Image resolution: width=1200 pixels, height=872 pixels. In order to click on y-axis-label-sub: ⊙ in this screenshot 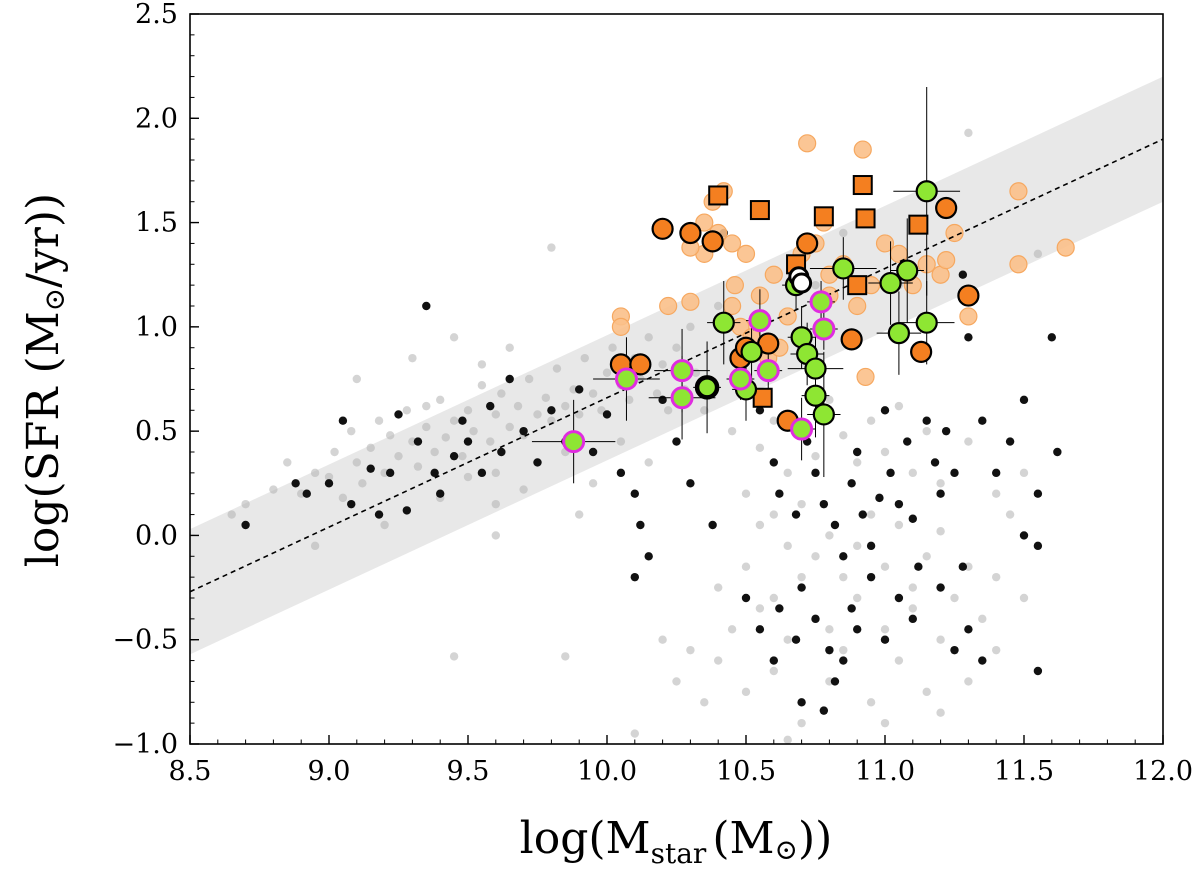, I will do `click(54, 299)`.